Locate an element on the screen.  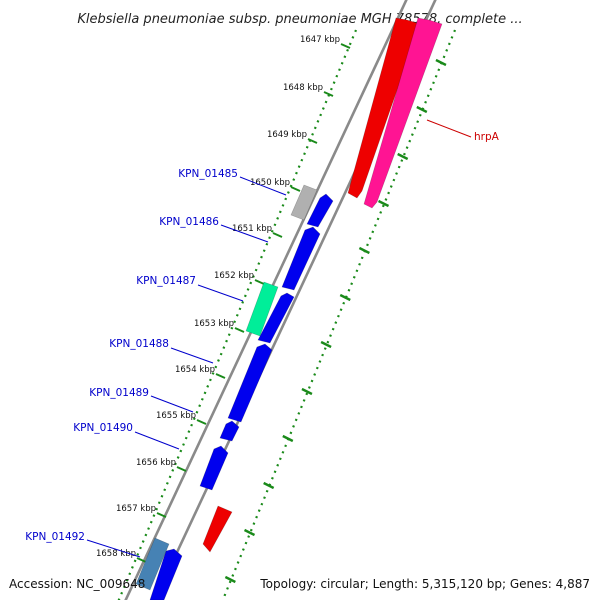
gene-label: KPN_01488 is located at coordinates (139, 344).